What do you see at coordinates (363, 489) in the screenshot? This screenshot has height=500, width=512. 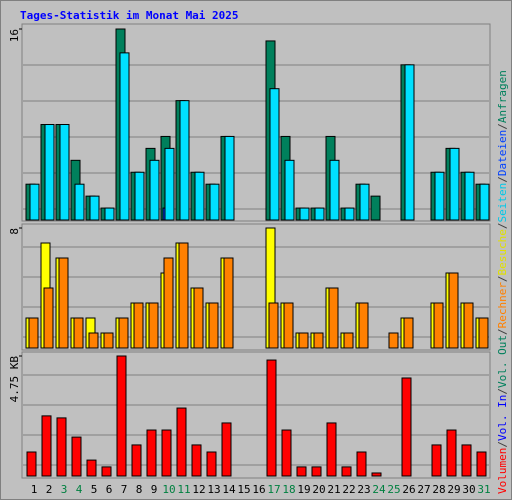 I see `x-tick-label: 23` at bounding box center [363, 489].